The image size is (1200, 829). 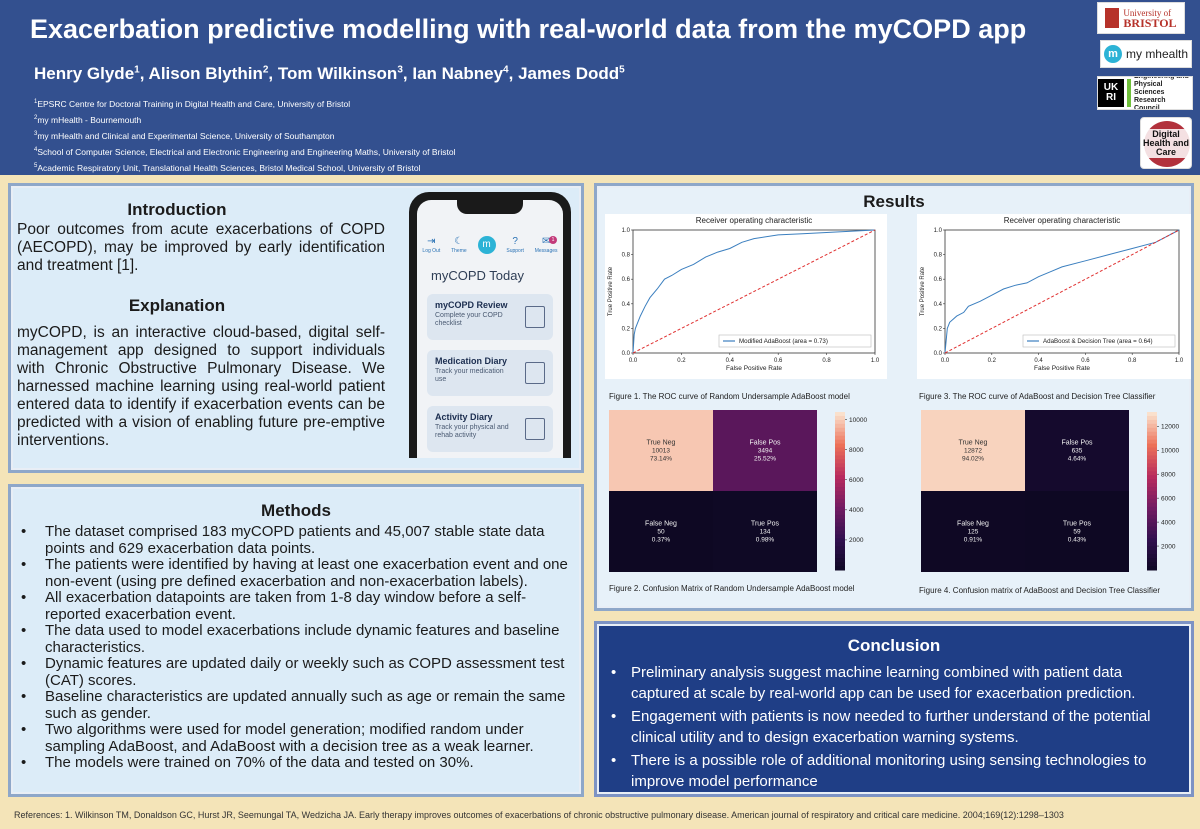 I want to click on affiliation: 2my mHealth - Bournemouth, so click(x=88, y=119).